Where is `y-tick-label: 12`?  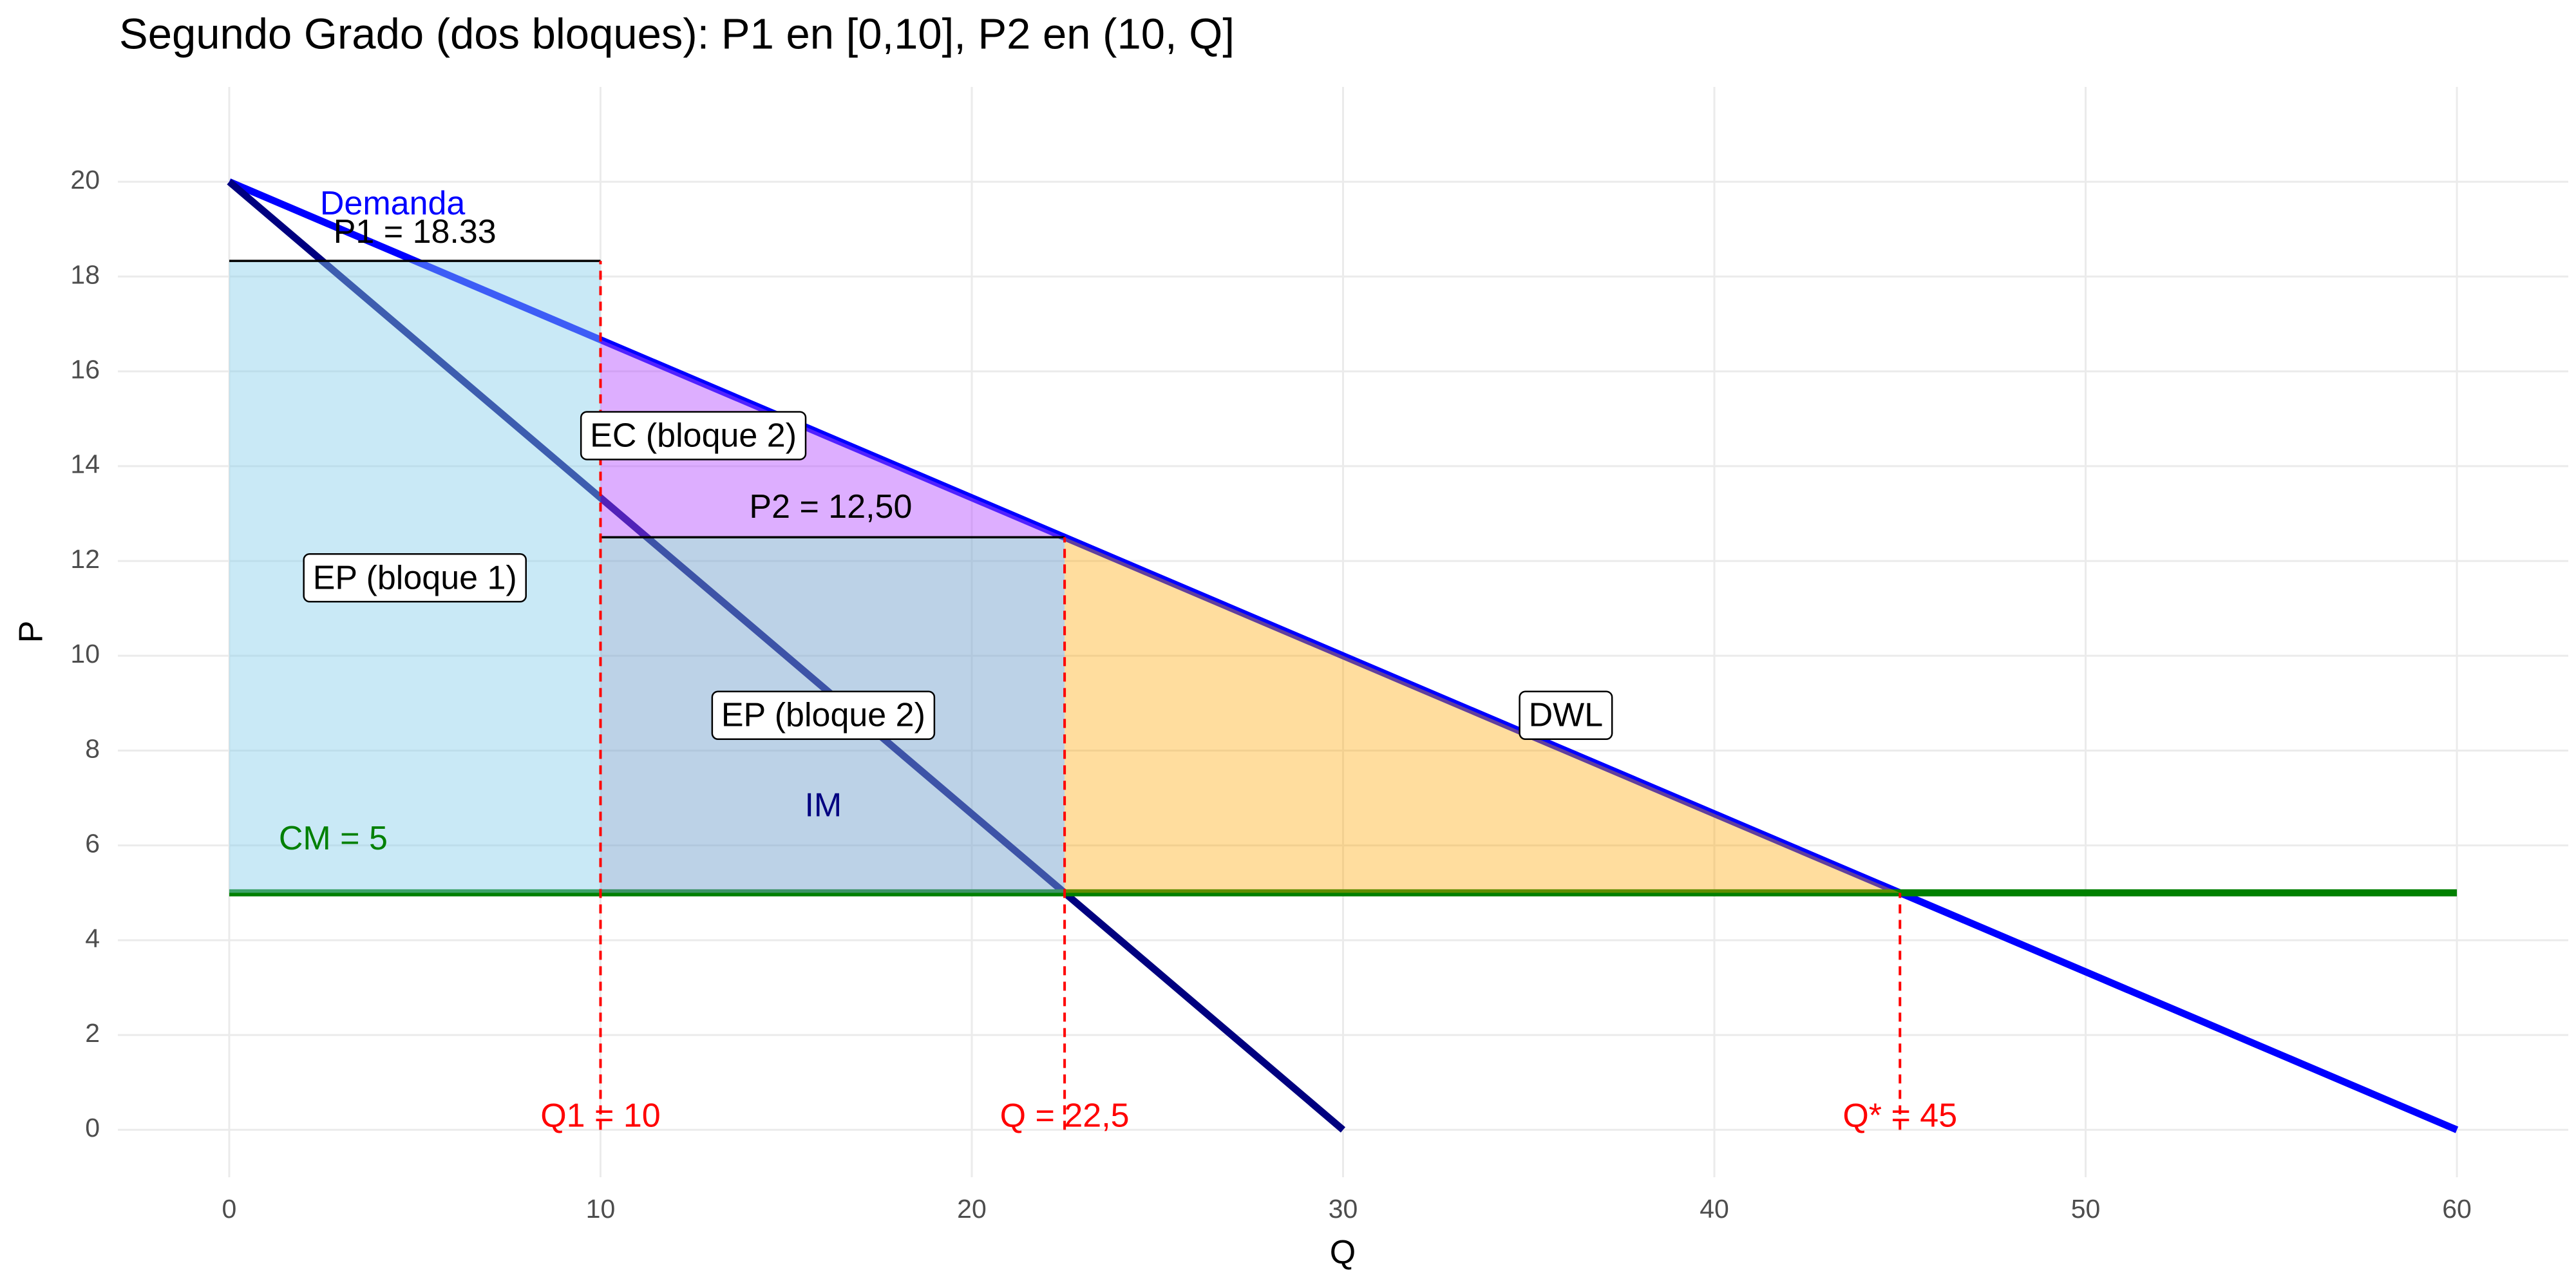
y-tick-label: 12 is located at coordinates (85, 559).